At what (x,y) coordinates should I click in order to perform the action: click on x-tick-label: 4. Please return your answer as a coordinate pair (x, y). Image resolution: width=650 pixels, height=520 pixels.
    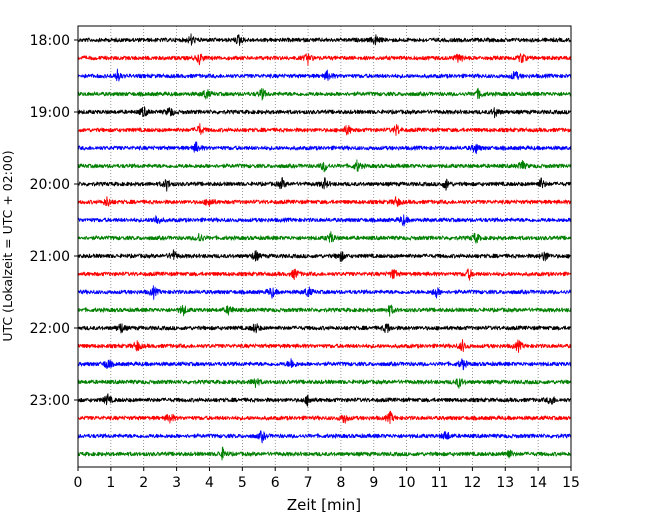
    Looking at the image, I should click on (209, 483).